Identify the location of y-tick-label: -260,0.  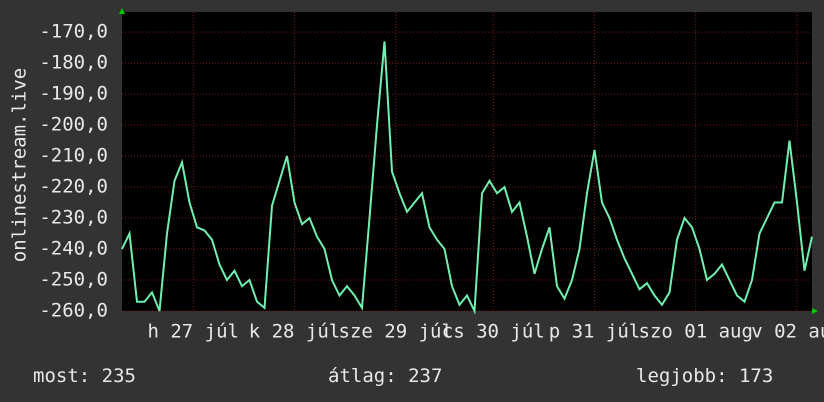
(73, 311).